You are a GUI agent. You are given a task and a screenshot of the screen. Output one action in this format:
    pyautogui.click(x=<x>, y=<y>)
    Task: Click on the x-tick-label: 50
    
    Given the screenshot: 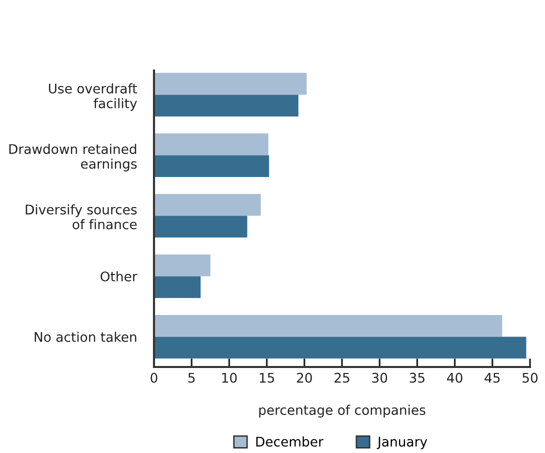 What is the action you would take?
    pyautogui.click(x=530, y=377)
    